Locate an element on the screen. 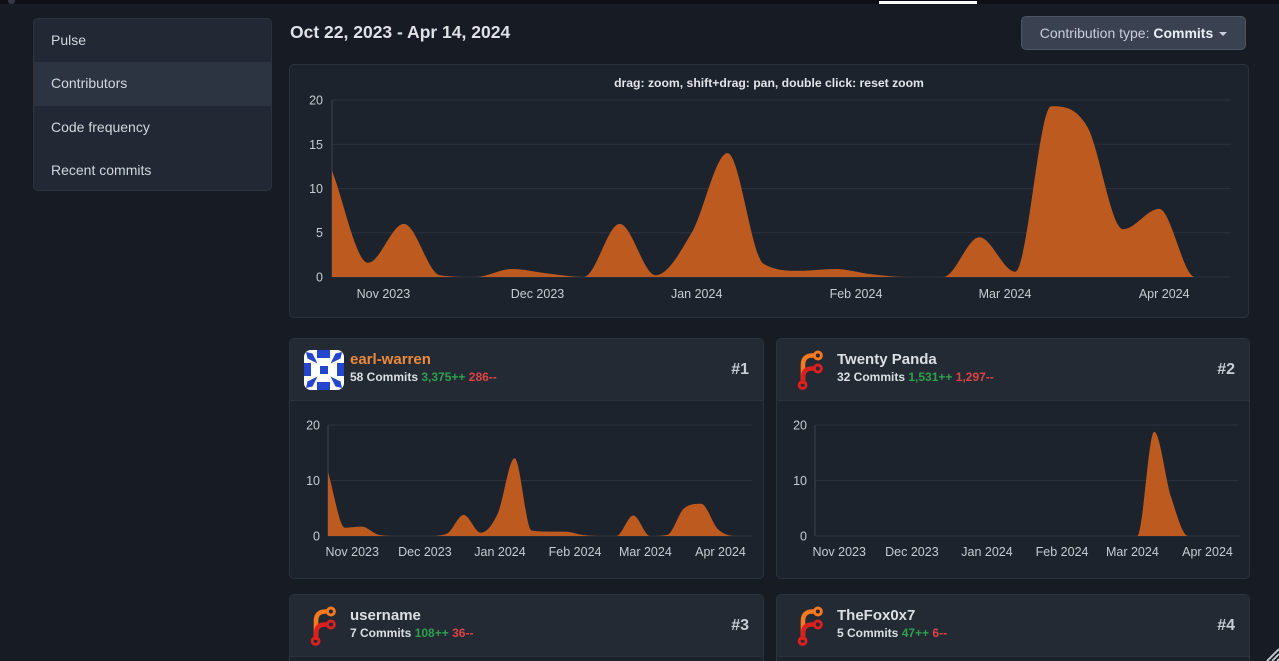  svg-text: 5 is located at coordinates (319, 233).